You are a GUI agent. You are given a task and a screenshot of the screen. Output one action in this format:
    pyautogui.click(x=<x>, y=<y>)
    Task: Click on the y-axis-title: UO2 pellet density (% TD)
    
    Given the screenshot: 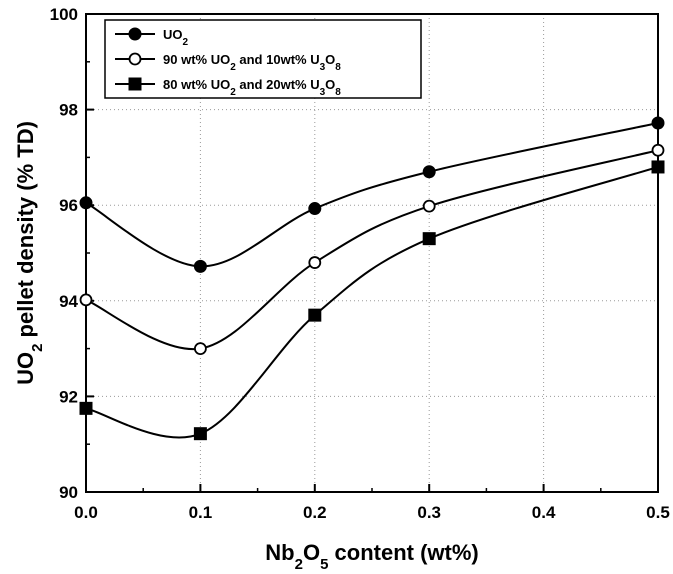 What is the action you would take?
    pyautogui.click(x=29, y=253)
    